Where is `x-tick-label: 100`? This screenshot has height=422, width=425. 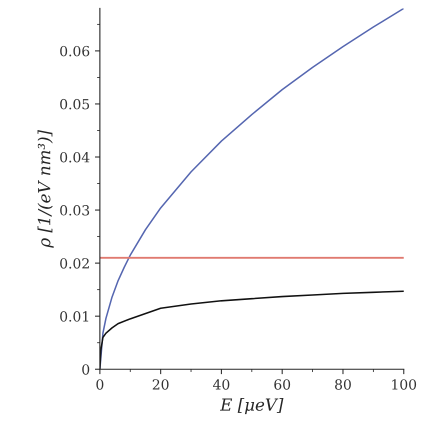 x-tick-label: 100 is located at coordinates (404, 384).